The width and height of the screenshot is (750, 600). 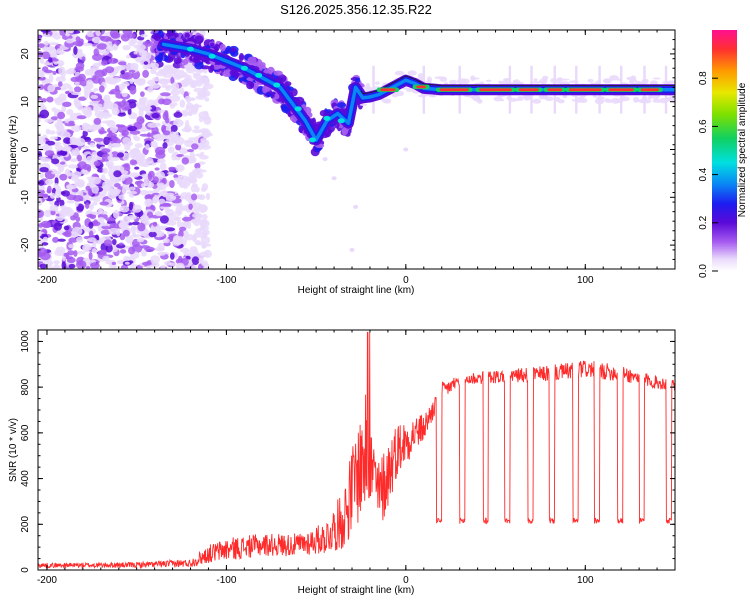 What do you see at coordinates (13, 450) in the screenshot?
I see `snr-y-axis-label: SNR (10 * v/v)` at bounding box center [13, 450].